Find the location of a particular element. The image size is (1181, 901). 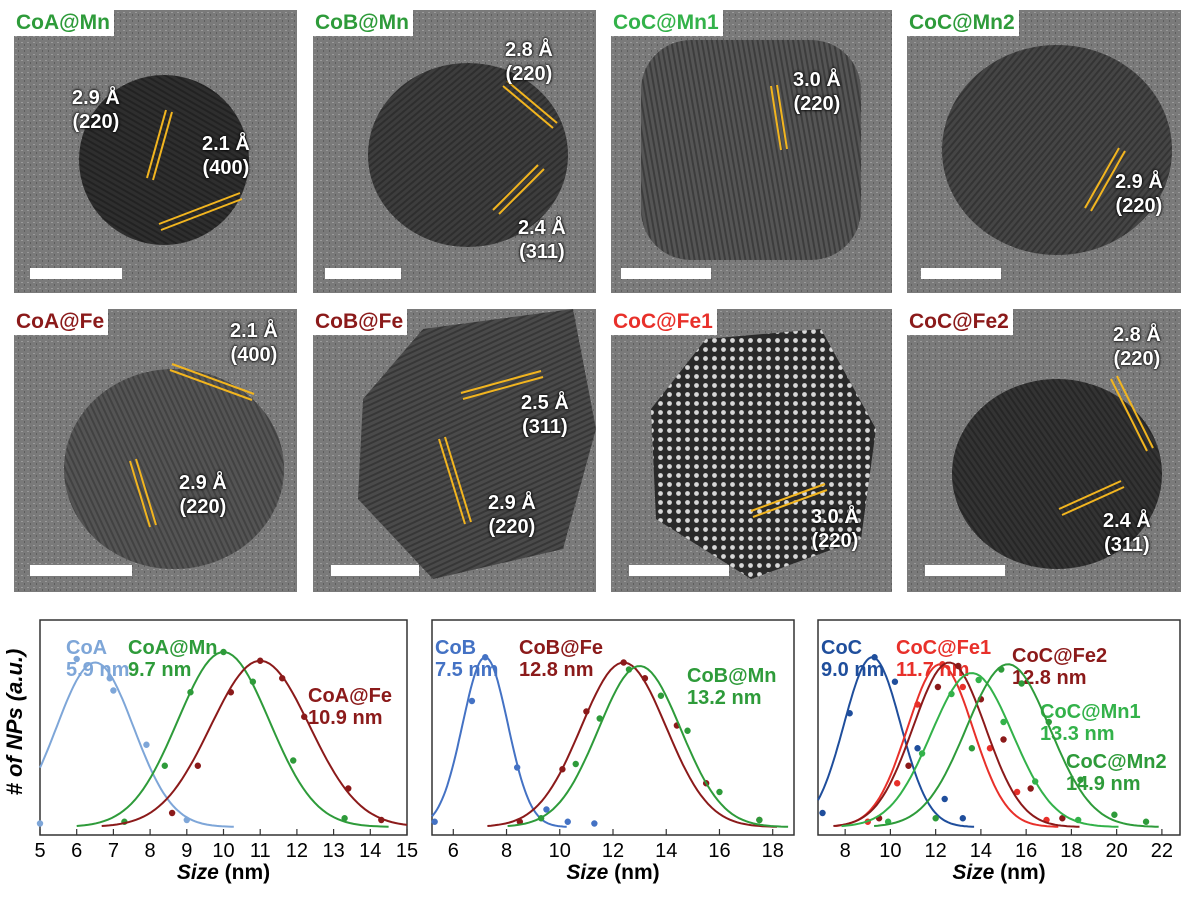

fit-curve-coc-fe1 is located at coordinates (947, 745).